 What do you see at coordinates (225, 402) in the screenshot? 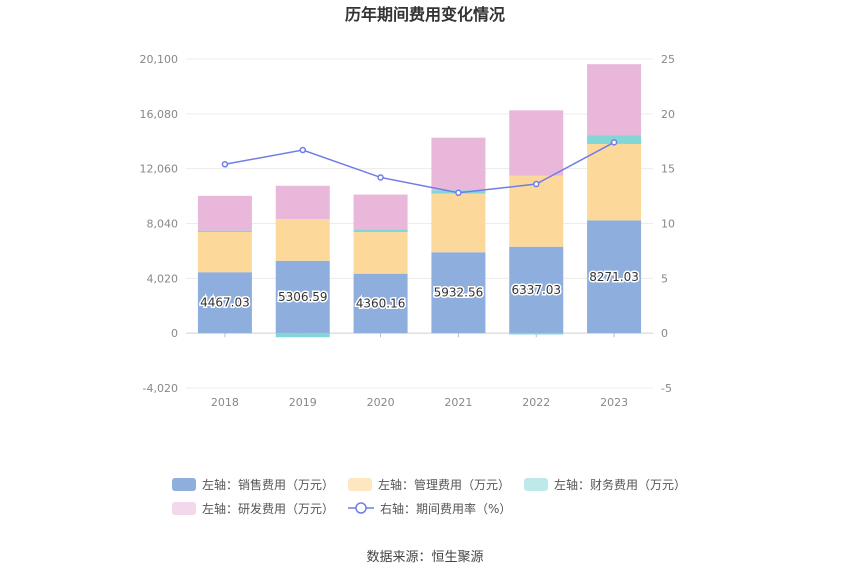
I see `x-tick-label: 2018` at bounding box center [225, 402].